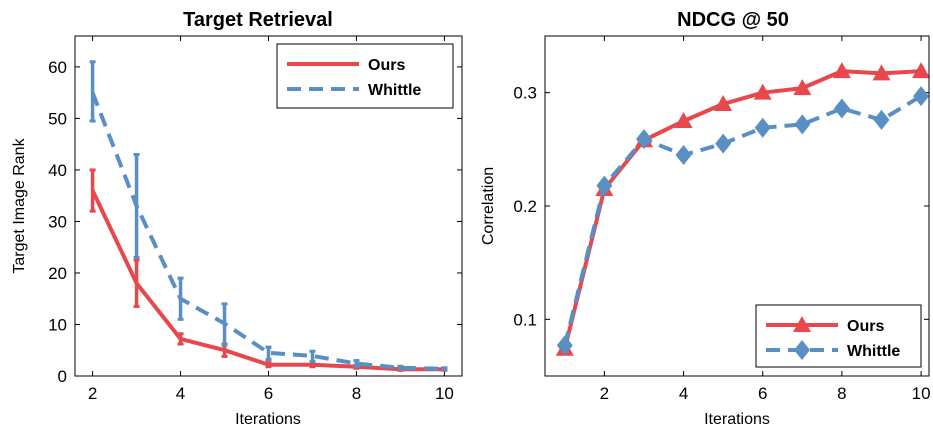 The width and height of the screenshot is (933, 435). Describe the element at coordinates (258, 20) in the screenshot. I see `chart-title: Target Retrieval` at that location.